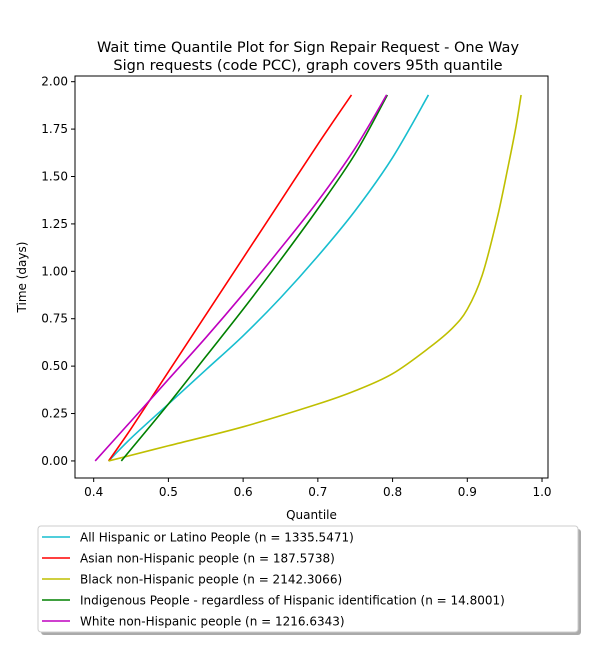 The height and width of the screenshot is (650, 600). What do you see at coordinates (317, 492) in the screenshot?
I see `x-tick-label: 0.7` at bounding box center [317, 492].